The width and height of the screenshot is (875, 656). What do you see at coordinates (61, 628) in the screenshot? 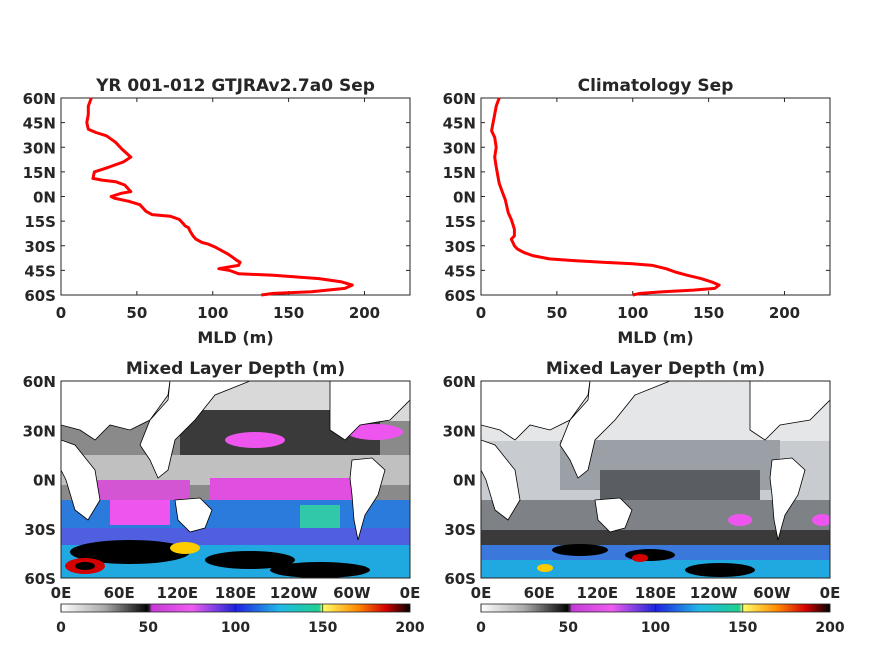
I see `panel-3-colorbar-tick-label: 0` at bounding box center [61, 628].